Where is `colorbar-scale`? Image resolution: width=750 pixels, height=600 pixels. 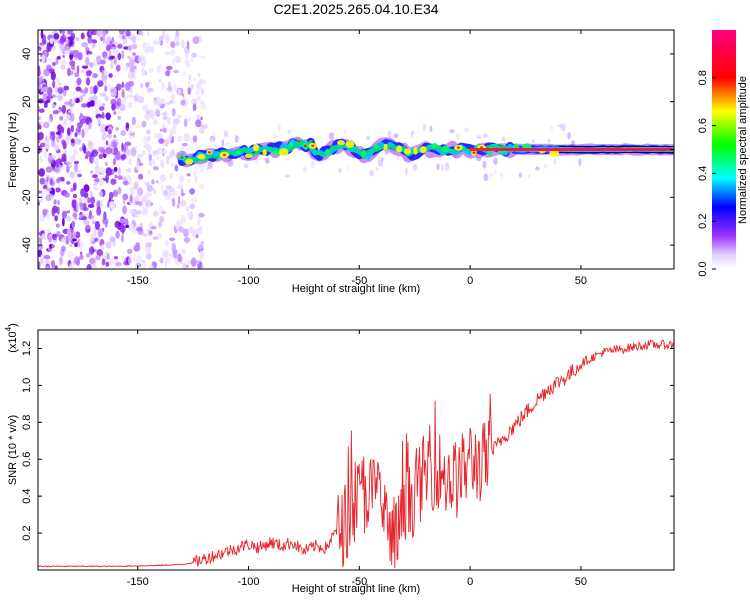
colorbar-scale is located at coordinates (724, 149).